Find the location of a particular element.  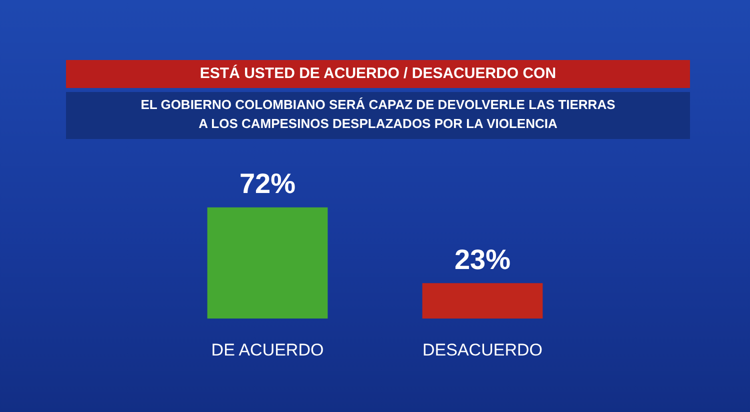

x-tick-label: DE ACUERDO is located at coordinates (267, 350).